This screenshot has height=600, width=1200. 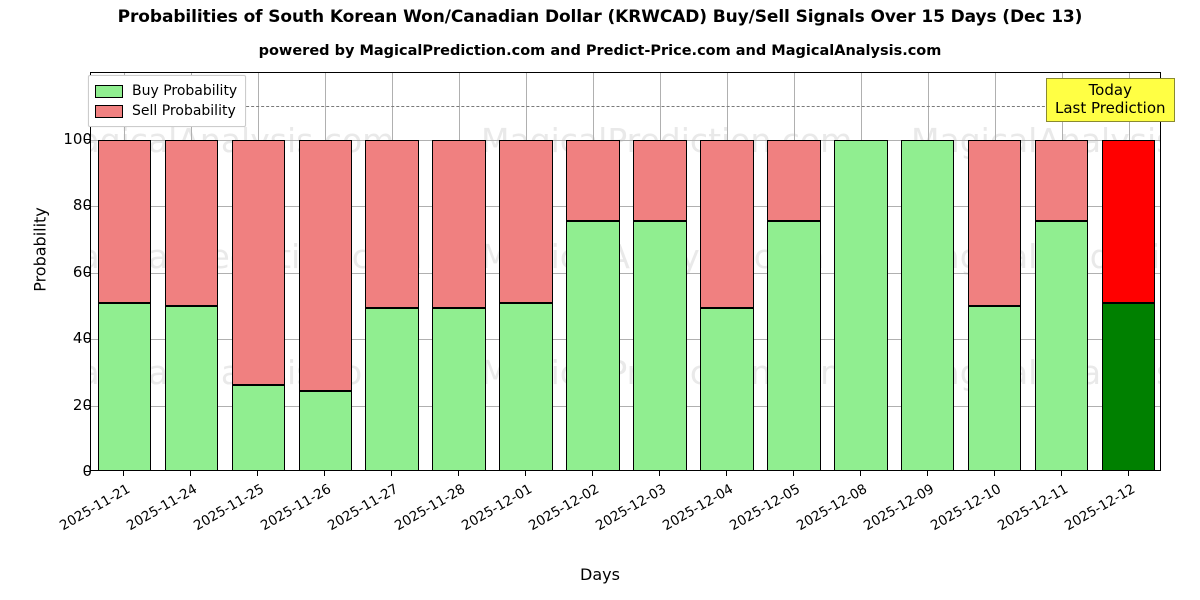 What do you see at coordinates (1099, 508) in the screenshot?
I see `x-tick-label: 2025-12-12` at bounding box center [1099, 508].